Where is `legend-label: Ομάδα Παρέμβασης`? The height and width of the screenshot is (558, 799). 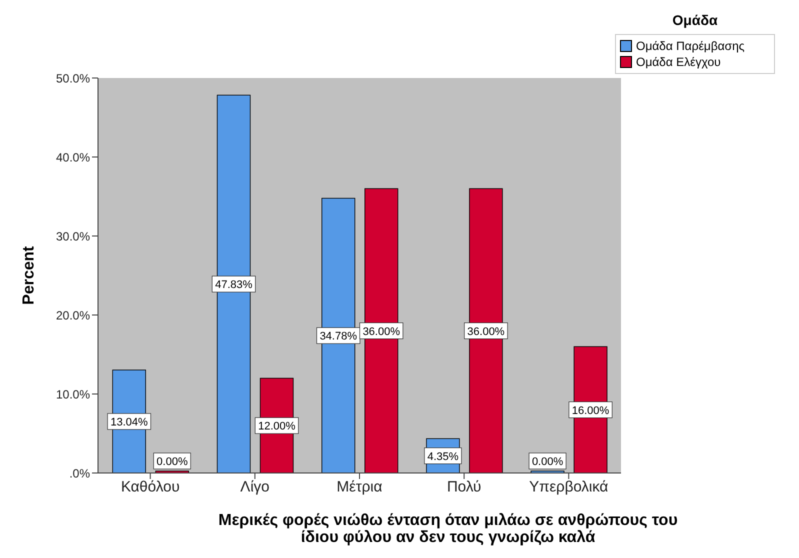 legend-label: Ομάδα Παρέμβασης is located at coordinates (690, 46).